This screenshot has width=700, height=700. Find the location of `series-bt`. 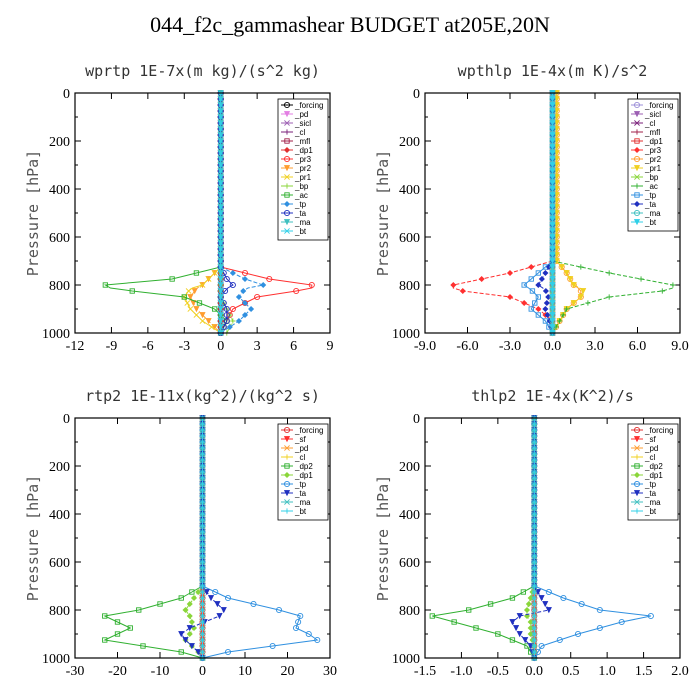

series-bt is located at coordinates (202, 538).